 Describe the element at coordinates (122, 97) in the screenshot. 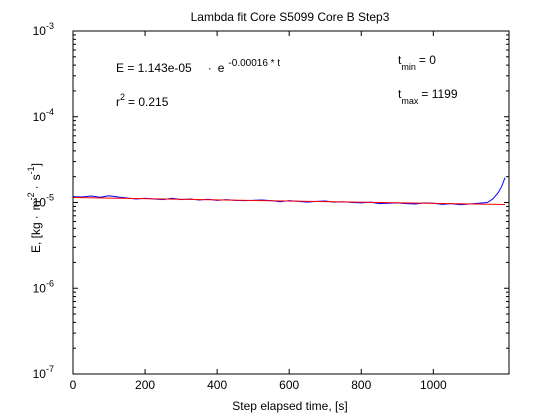

I see `r2-exponent: 2` at that location.